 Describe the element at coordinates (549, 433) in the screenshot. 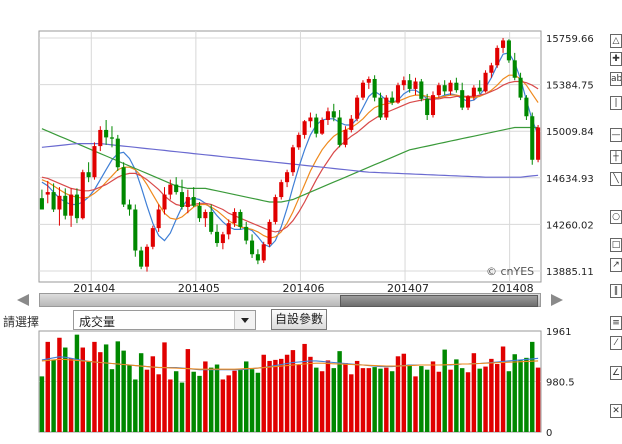

I see `volume-y-tick-label: 0` at that location.